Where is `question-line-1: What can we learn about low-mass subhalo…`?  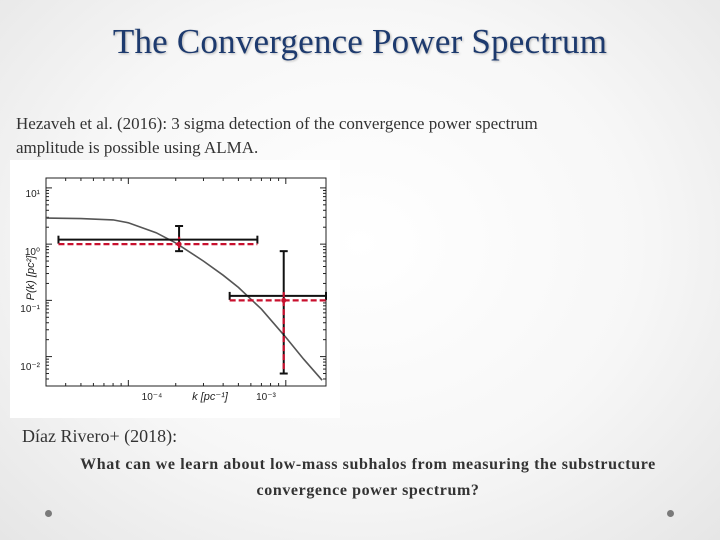 question-line-1: What can we learn about low-mass subhalo… is located at coordinates (368, 464).